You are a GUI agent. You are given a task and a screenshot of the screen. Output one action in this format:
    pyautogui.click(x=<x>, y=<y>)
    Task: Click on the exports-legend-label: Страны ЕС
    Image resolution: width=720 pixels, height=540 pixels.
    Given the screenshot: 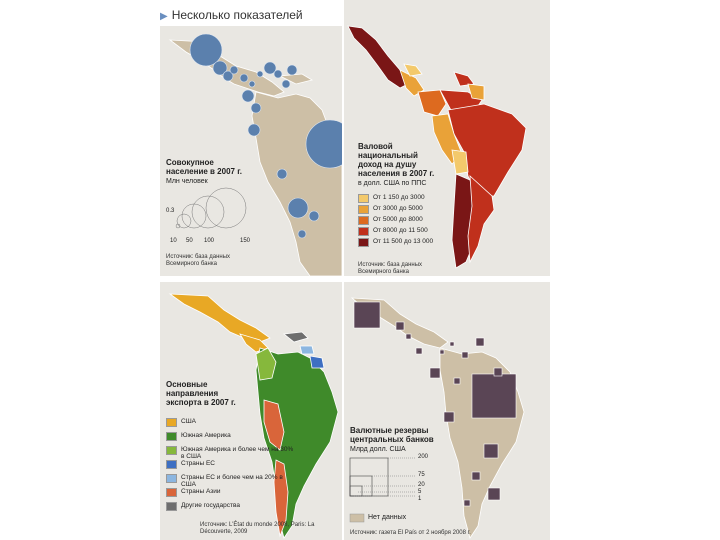 What is the action you would take?
    pyautogui.click(x=198, y=463)
    